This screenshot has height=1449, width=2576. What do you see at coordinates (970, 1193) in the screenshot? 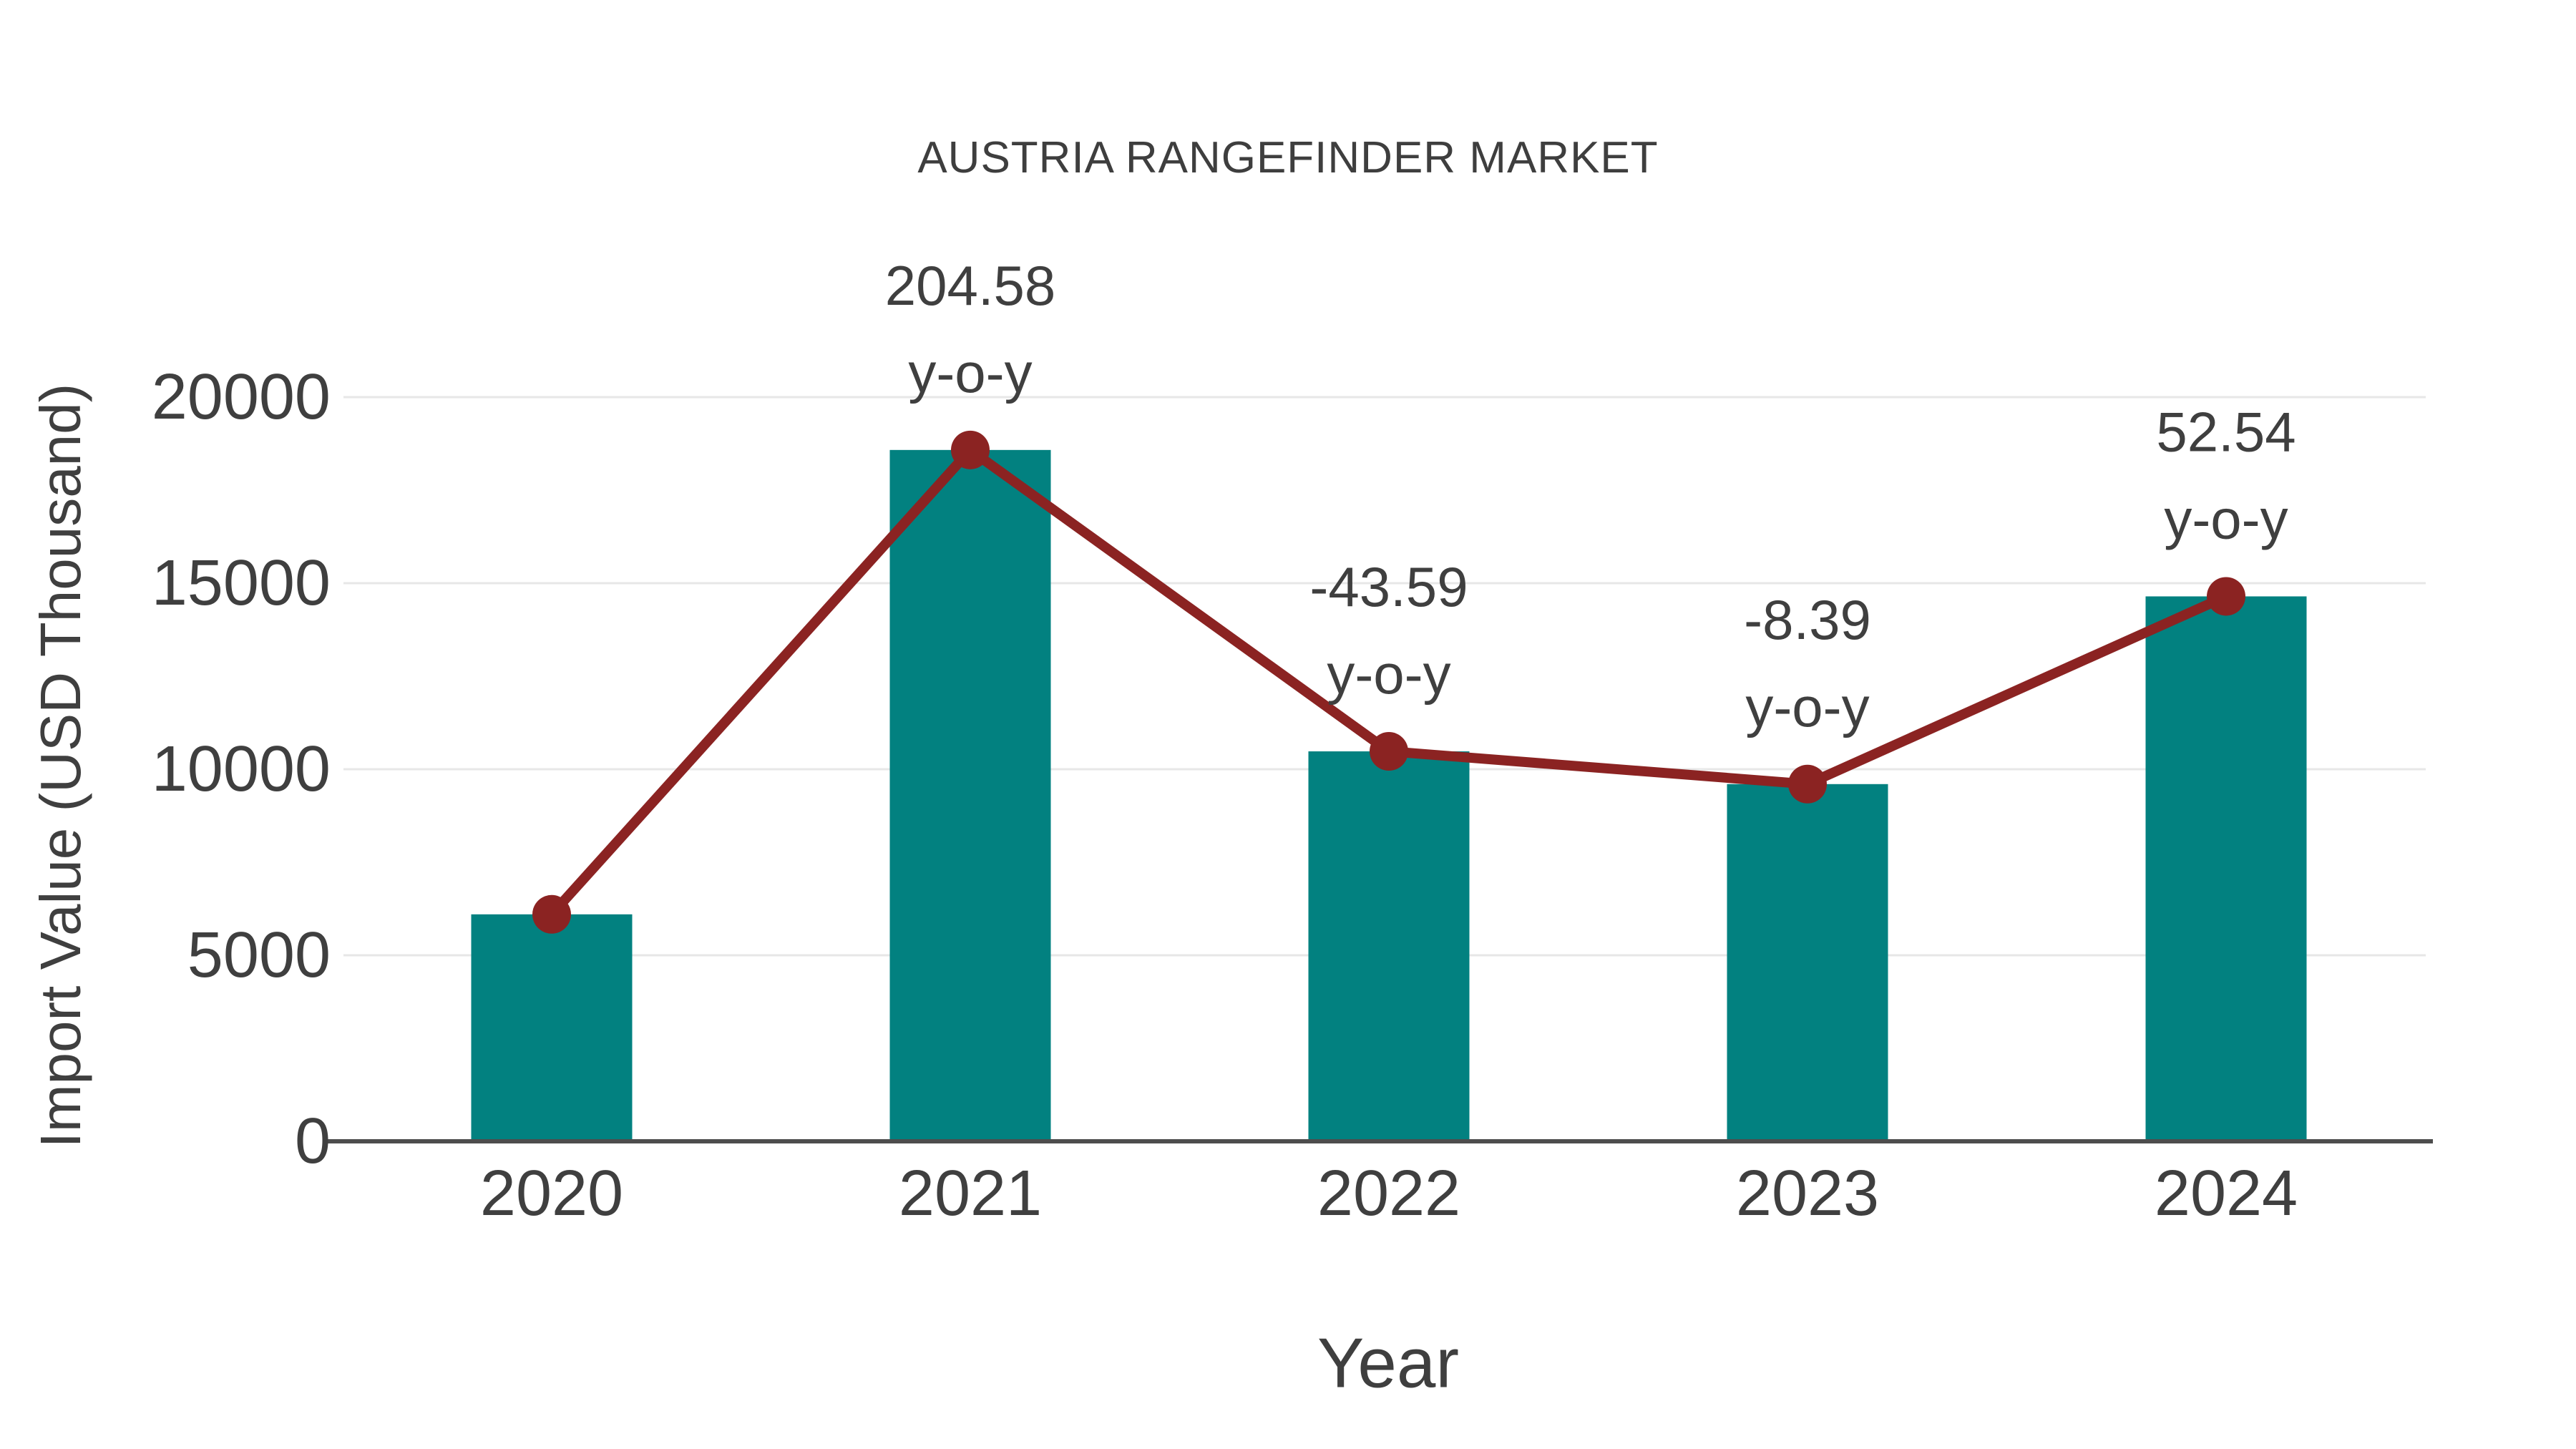
I see `x-tick-label: 2021` at bounding box center [970, 1193].